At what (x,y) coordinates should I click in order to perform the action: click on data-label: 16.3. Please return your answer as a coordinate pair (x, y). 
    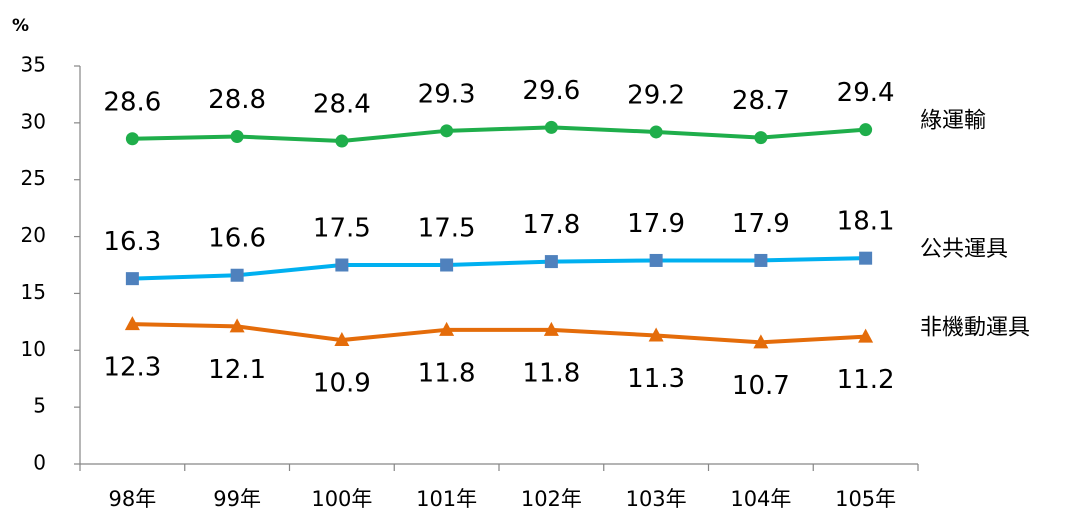
    Looking at the image, I should click on (132, 242).